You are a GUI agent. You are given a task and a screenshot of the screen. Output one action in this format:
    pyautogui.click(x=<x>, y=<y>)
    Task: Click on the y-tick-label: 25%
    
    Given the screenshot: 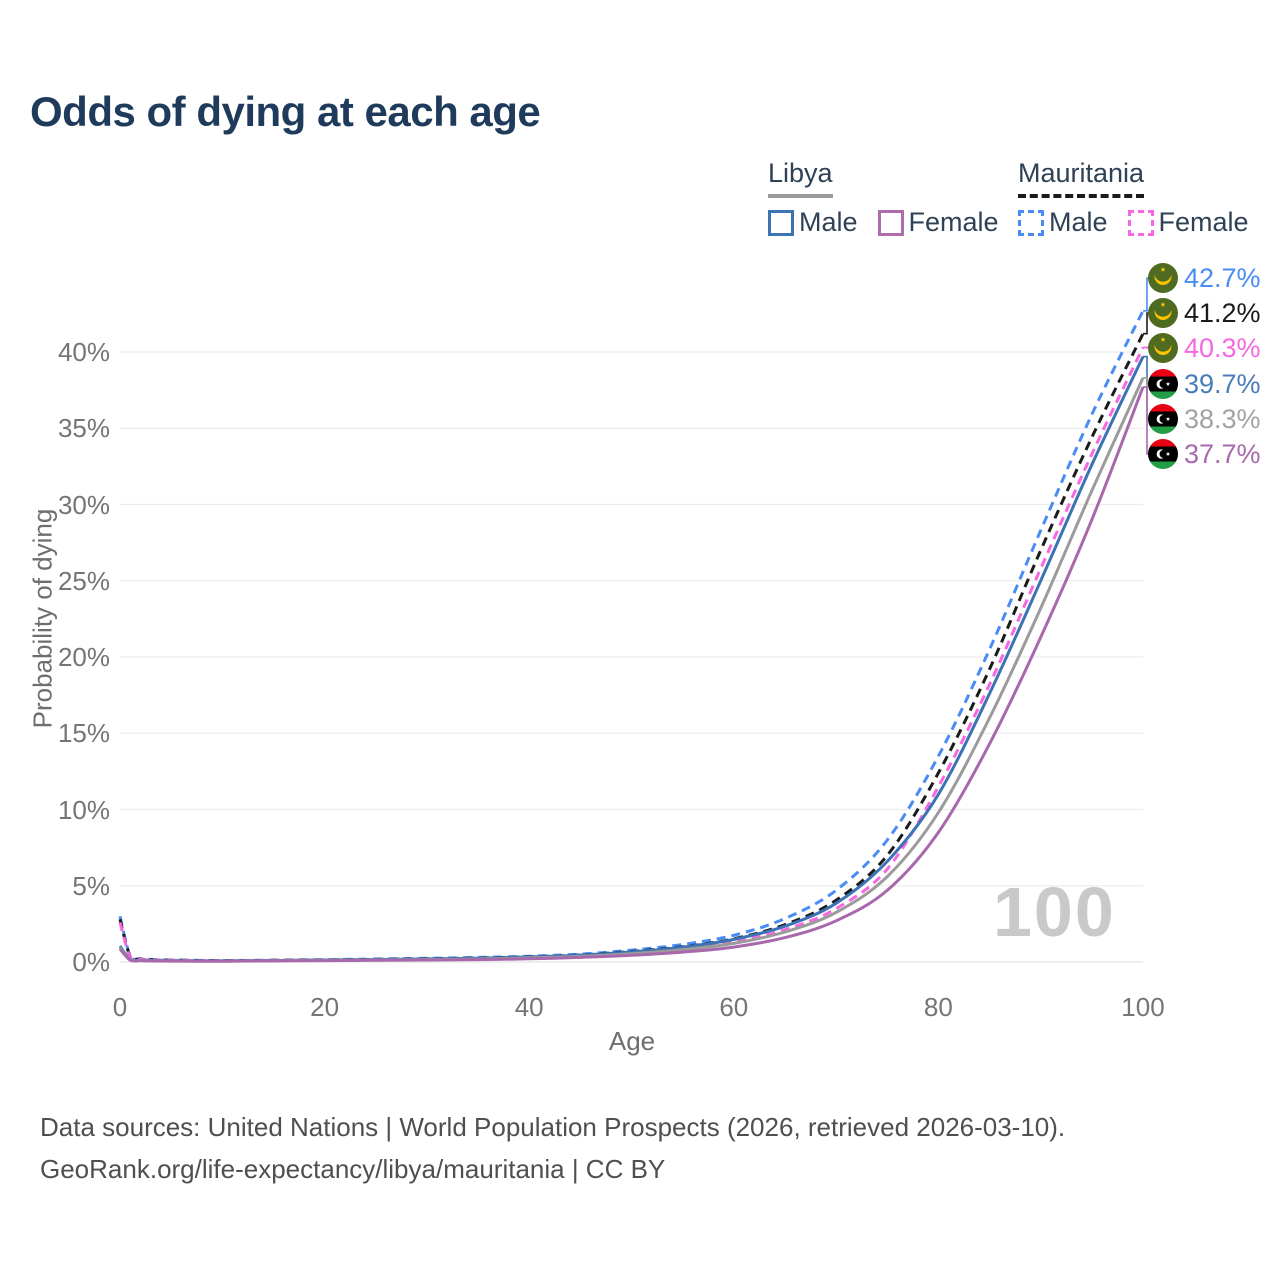 What is the action you would take?
    pyautogui.click(x=83, y=580)
    